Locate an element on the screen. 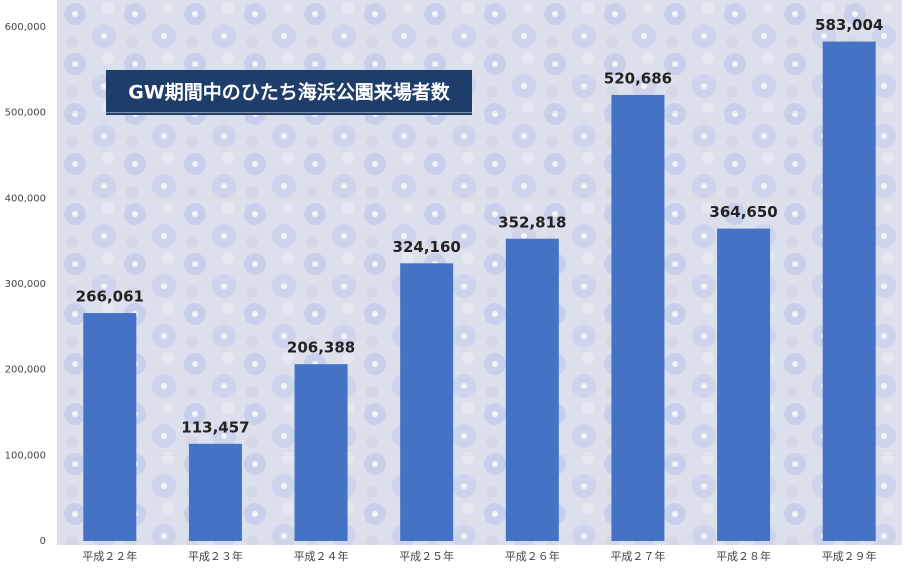  value-label: 520,686 is located at coordinates (638, 78).